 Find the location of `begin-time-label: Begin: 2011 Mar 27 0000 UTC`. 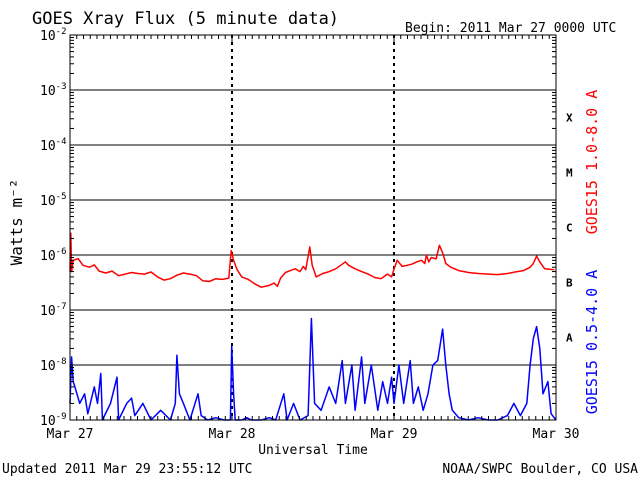

begin-time-label: Begin: 2011 Mar 27 0000 UTC is located at coordinates (510, 28).